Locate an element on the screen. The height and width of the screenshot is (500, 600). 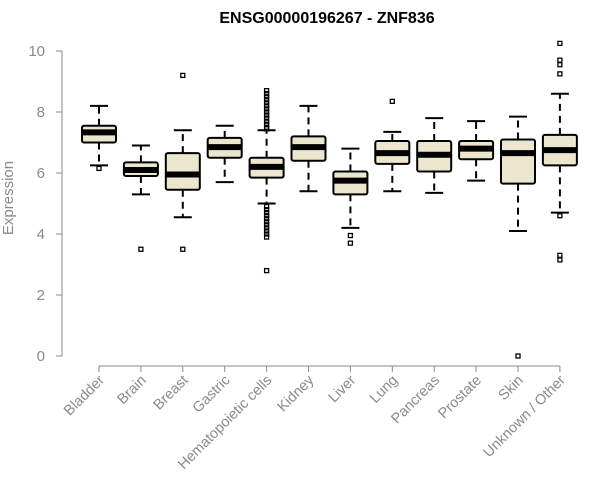
chart-title: ENSG00000196267 - ZNF836 is located at coordinates (326, 18).